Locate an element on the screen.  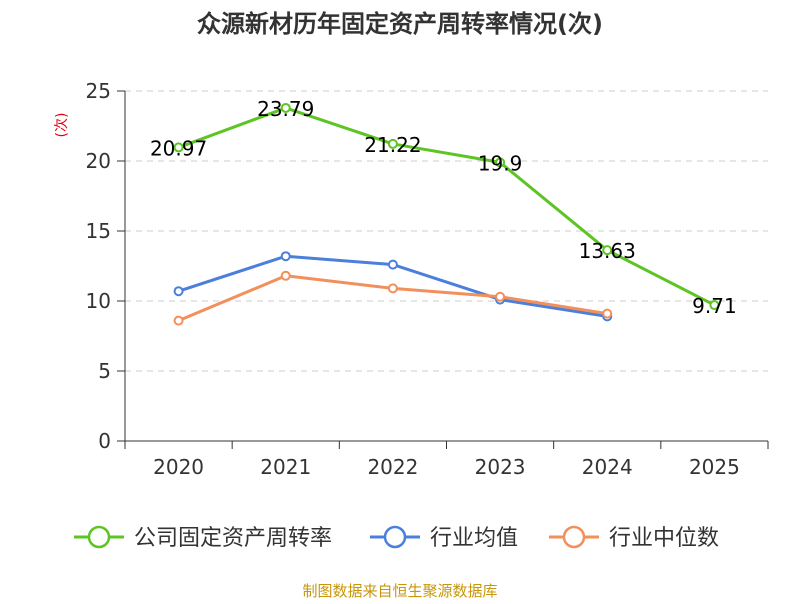
legend-item-2: 行业中位数 is located at coordinates (634, 538).